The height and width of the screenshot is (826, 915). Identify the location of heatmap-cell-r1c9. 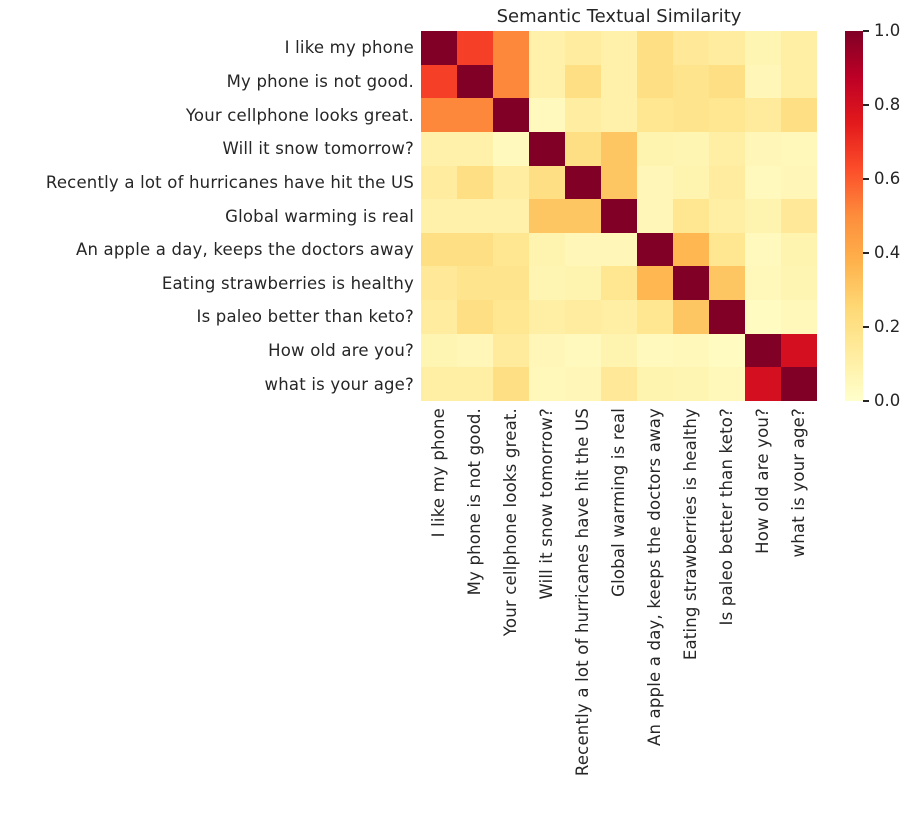
(763, 81).